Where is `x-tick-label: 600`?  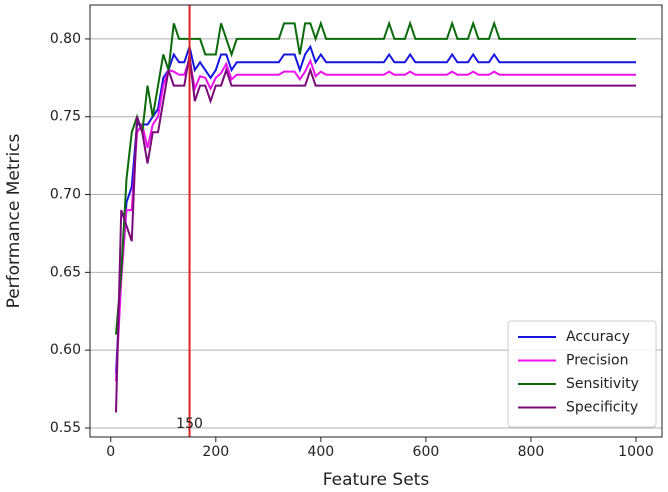 x-tick-label: 600 is located at coordinates (426, 452).